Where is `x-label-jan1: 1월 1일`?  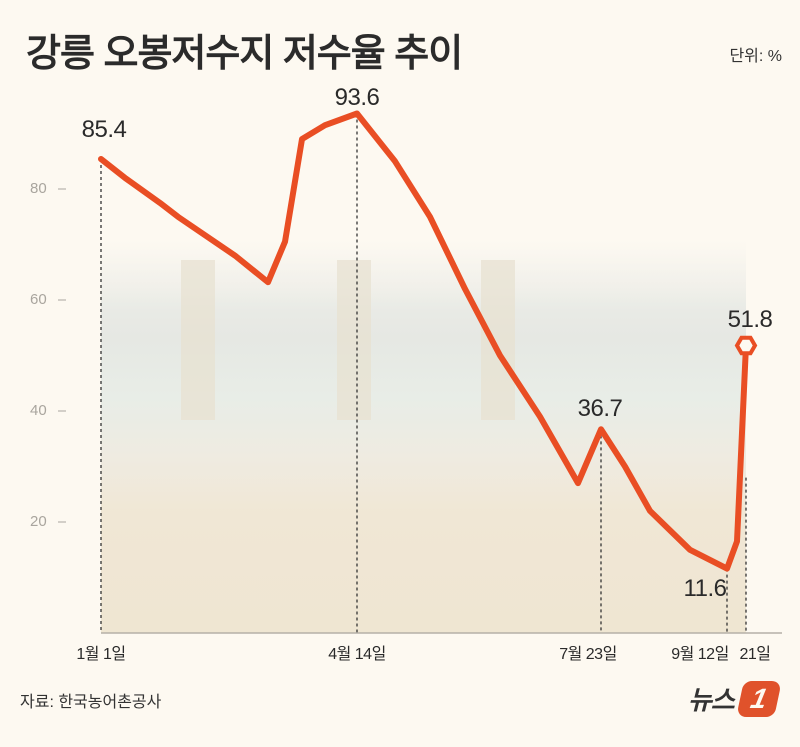 x-label-jan1: 1월 1일 is located at coordinates (101, 654).